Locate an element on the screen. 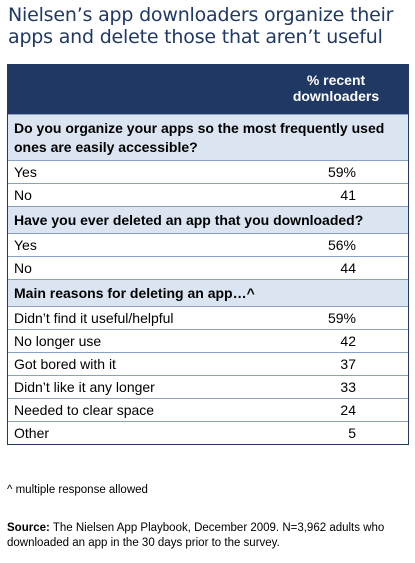 The height and width of the screenshot is (563, 415). table-row: No 44 is located at coordinates (208, 268).